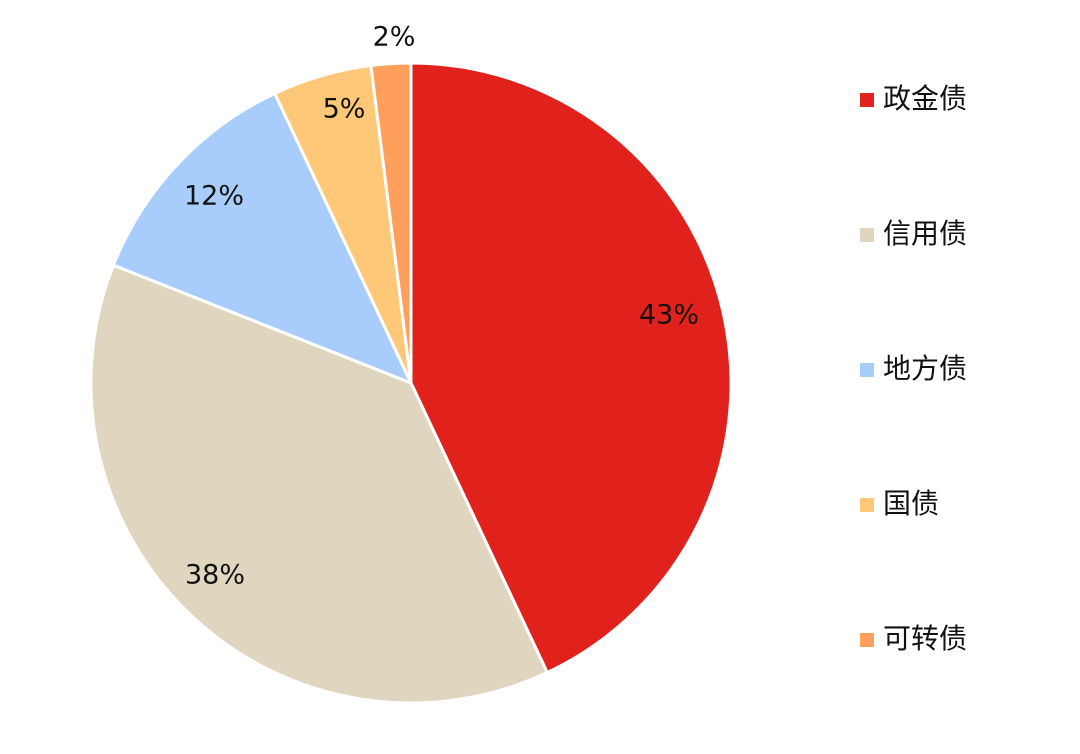 The width and height of the screenshot is (1080, 754). What do you see at coordinates (394, 37) in the screenshot?
I see `slice-label-kezhuanzhai: 2%` at bounding box center [394, 37].